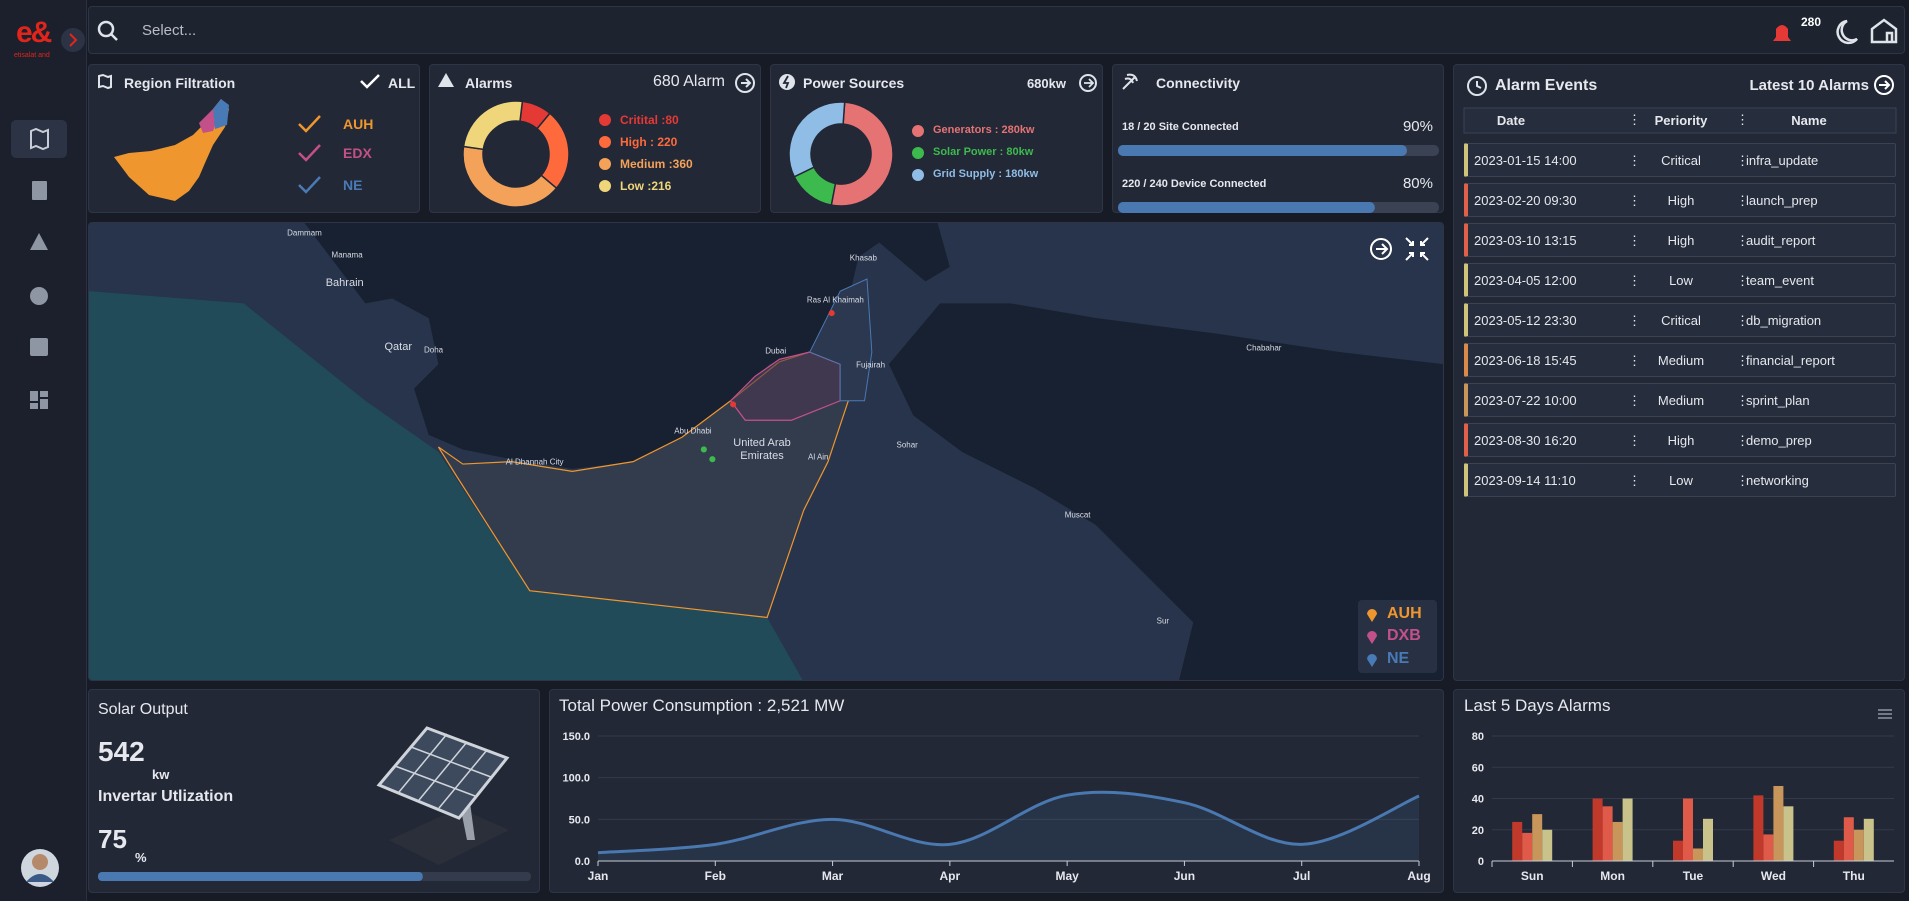 This screenshot has width=1909, height=901. What do you see at coordinates (1680, 320) in the screenshot?
I see `alarm-row: 2023-05-12 23:30 Critical db_migration ⋮ ⋮` at bounding box center [1680, 320].